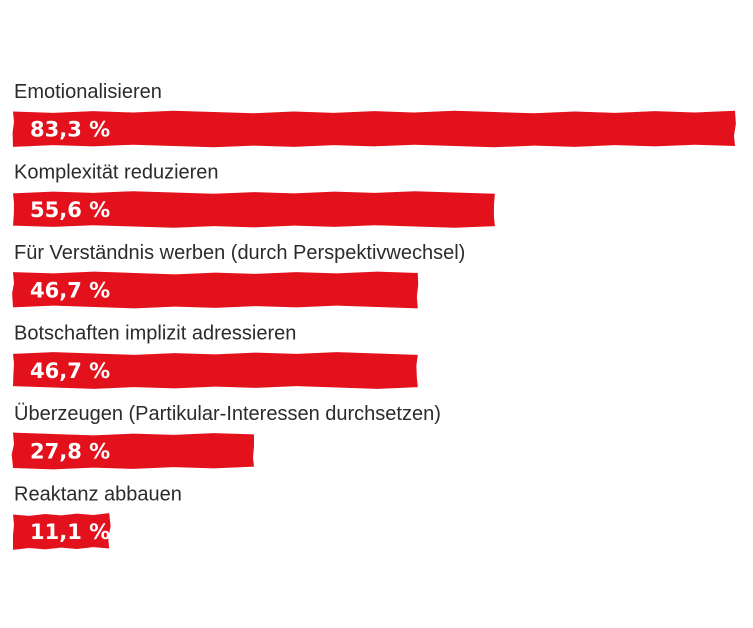  Describe the element at coordinates (98, 495) in the screenshot. I see `category-label: Reaktanz abbauen` at that location.